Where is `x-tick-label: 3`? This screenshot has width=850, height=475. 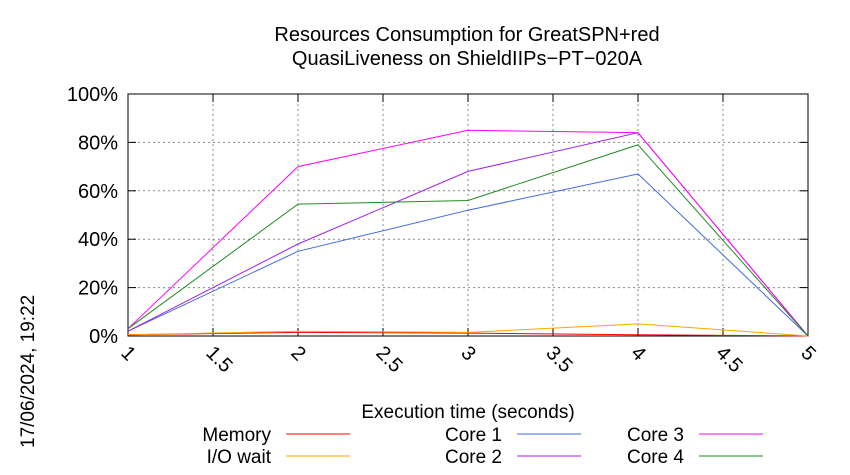
x-tick-label: 3 is located at coordinates (467, 353).